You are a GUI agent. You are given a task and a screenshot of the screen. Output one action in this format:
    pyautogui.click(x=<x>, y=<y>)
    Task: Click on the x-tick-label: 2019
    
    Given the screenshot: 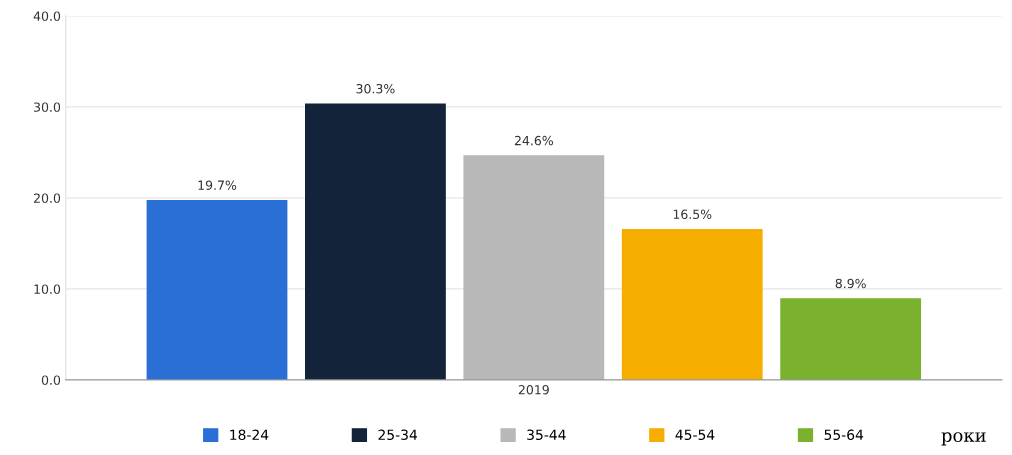 What is the action you would take?
    pyautogui.click(x=533, y=390)
    